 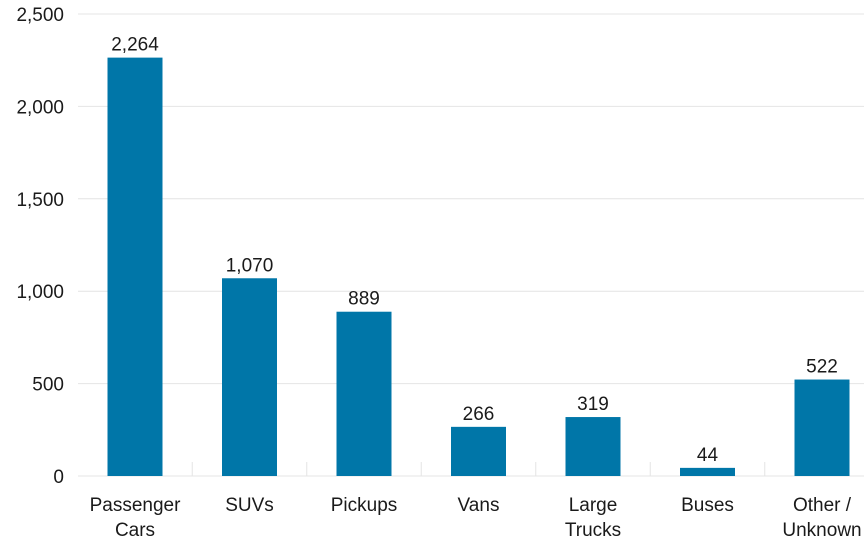 What do you see at coordinates (708, 455) in the screenshot?
I see `data-label: 44` at bounding box center [708, 455].